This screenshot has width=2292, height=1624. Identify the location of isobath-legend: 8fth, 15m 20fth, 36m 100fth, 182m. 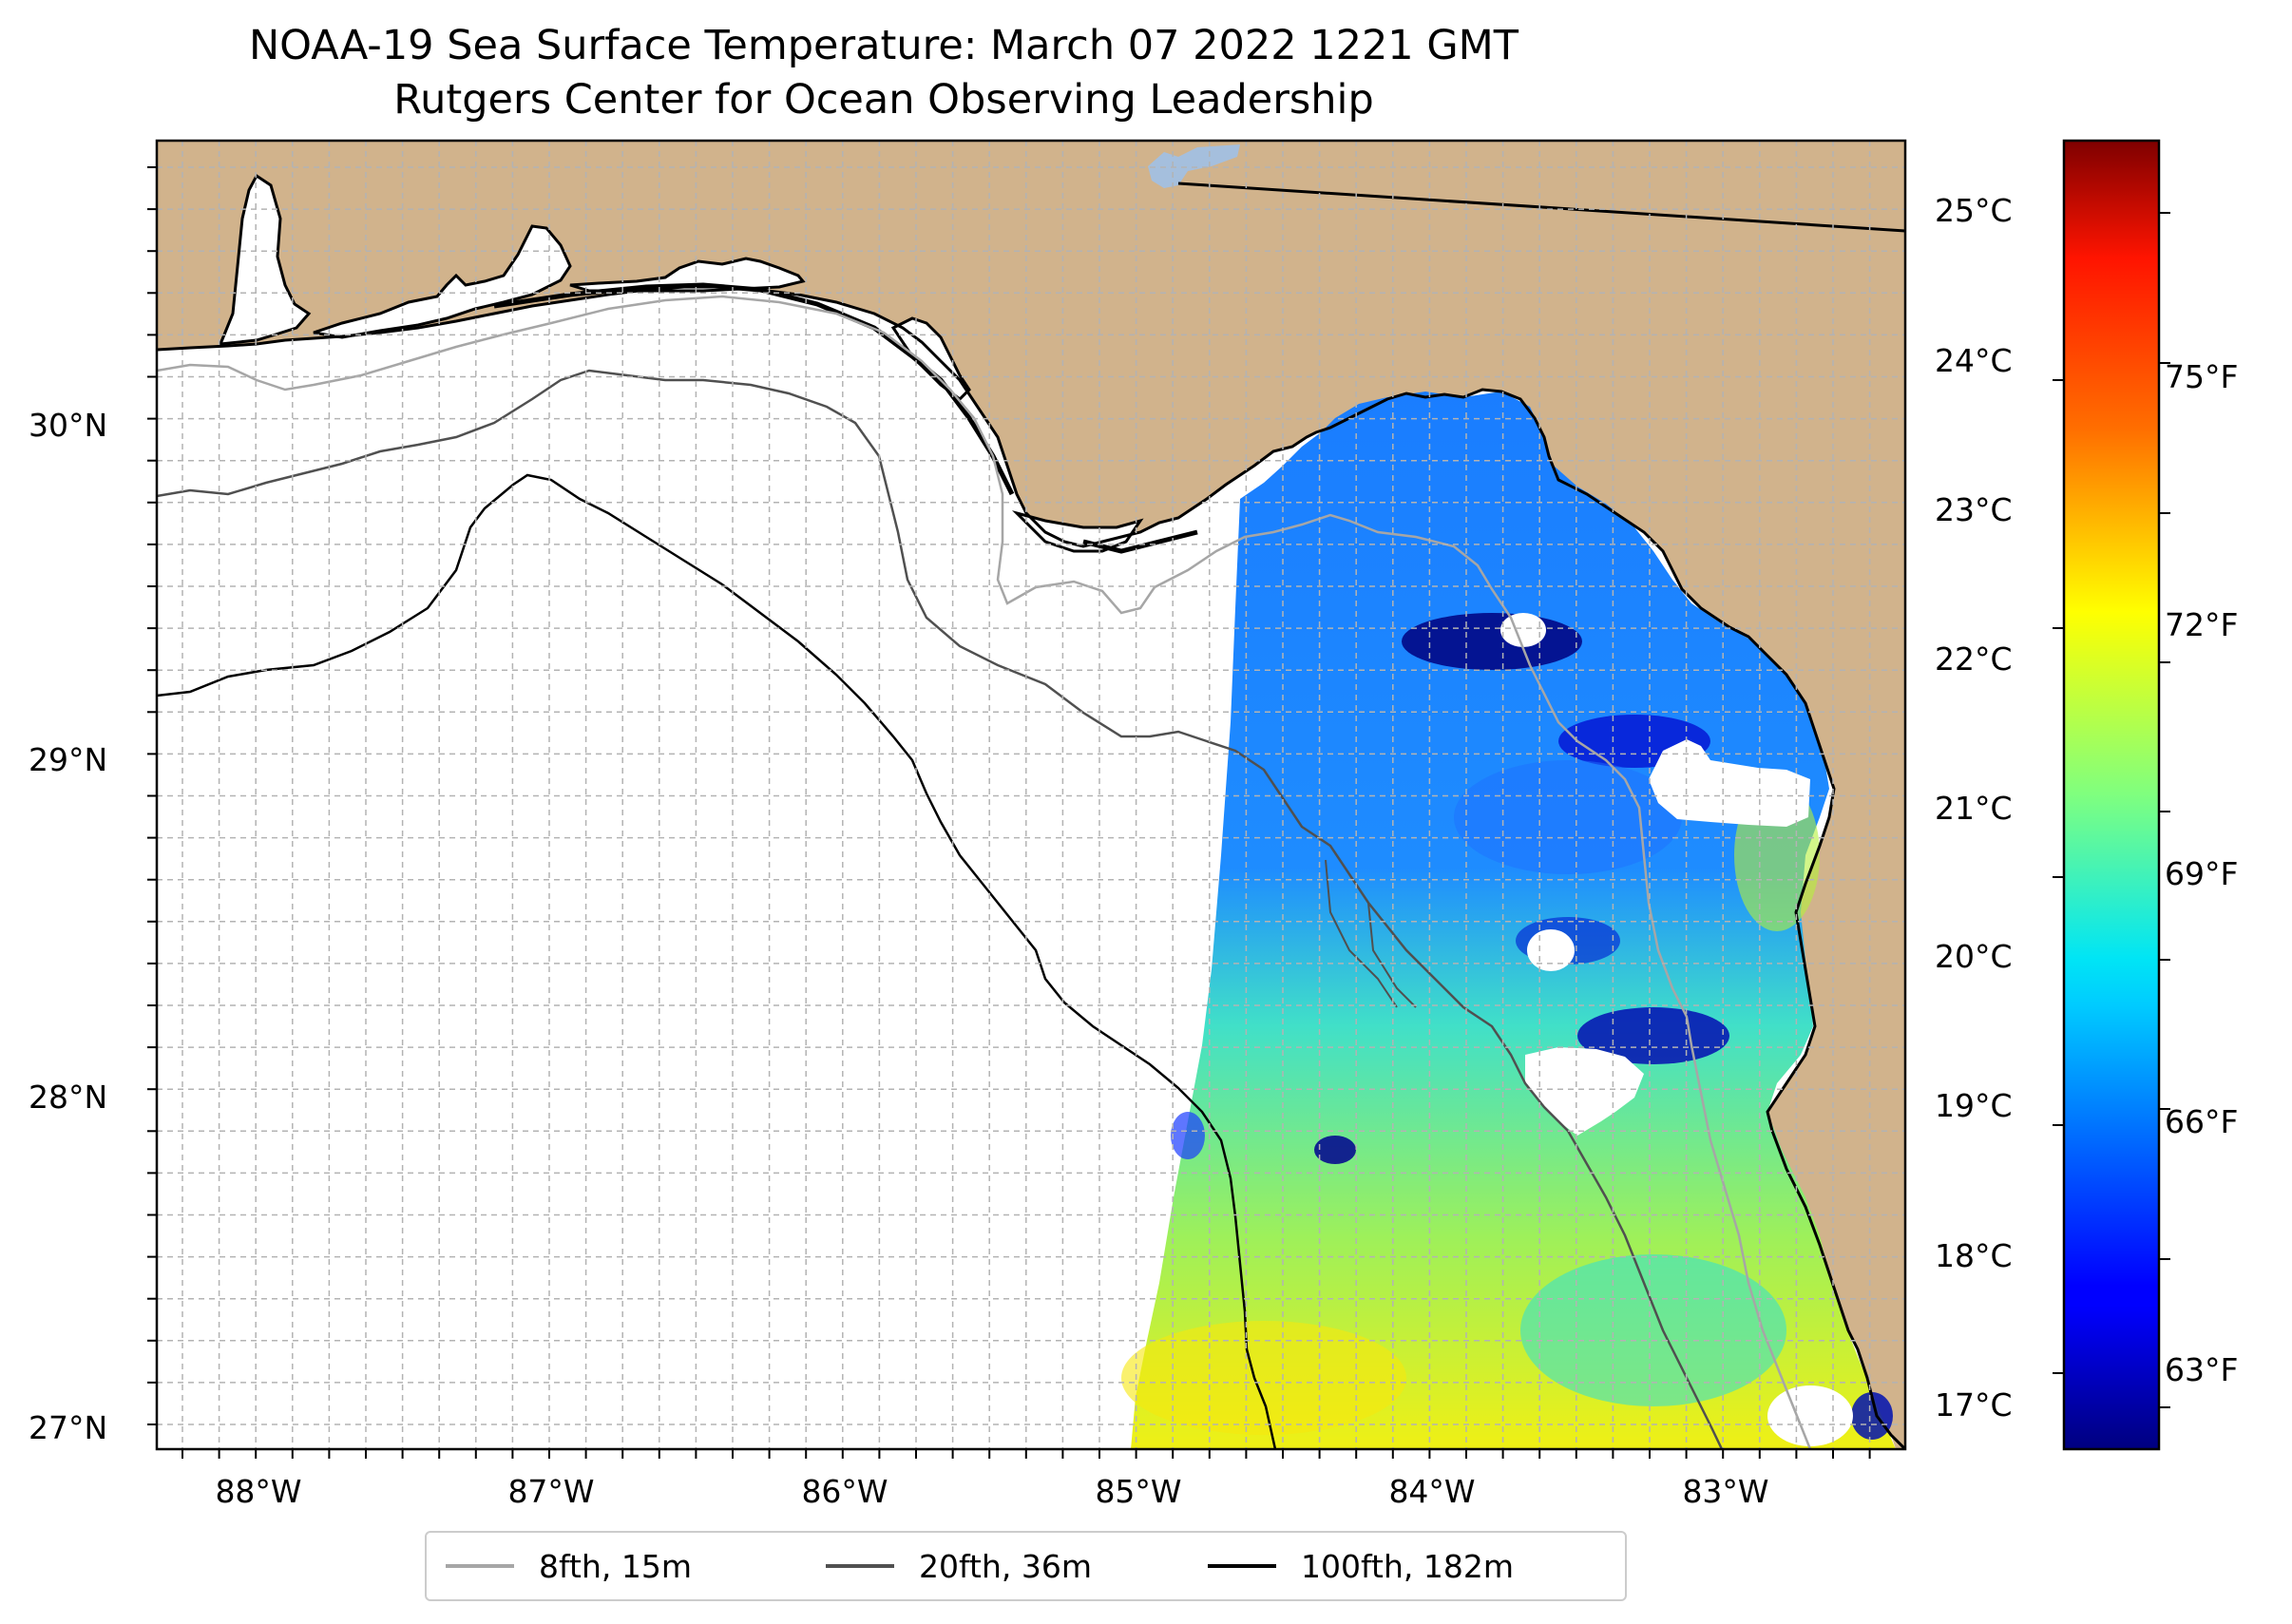
(1026, 1566).